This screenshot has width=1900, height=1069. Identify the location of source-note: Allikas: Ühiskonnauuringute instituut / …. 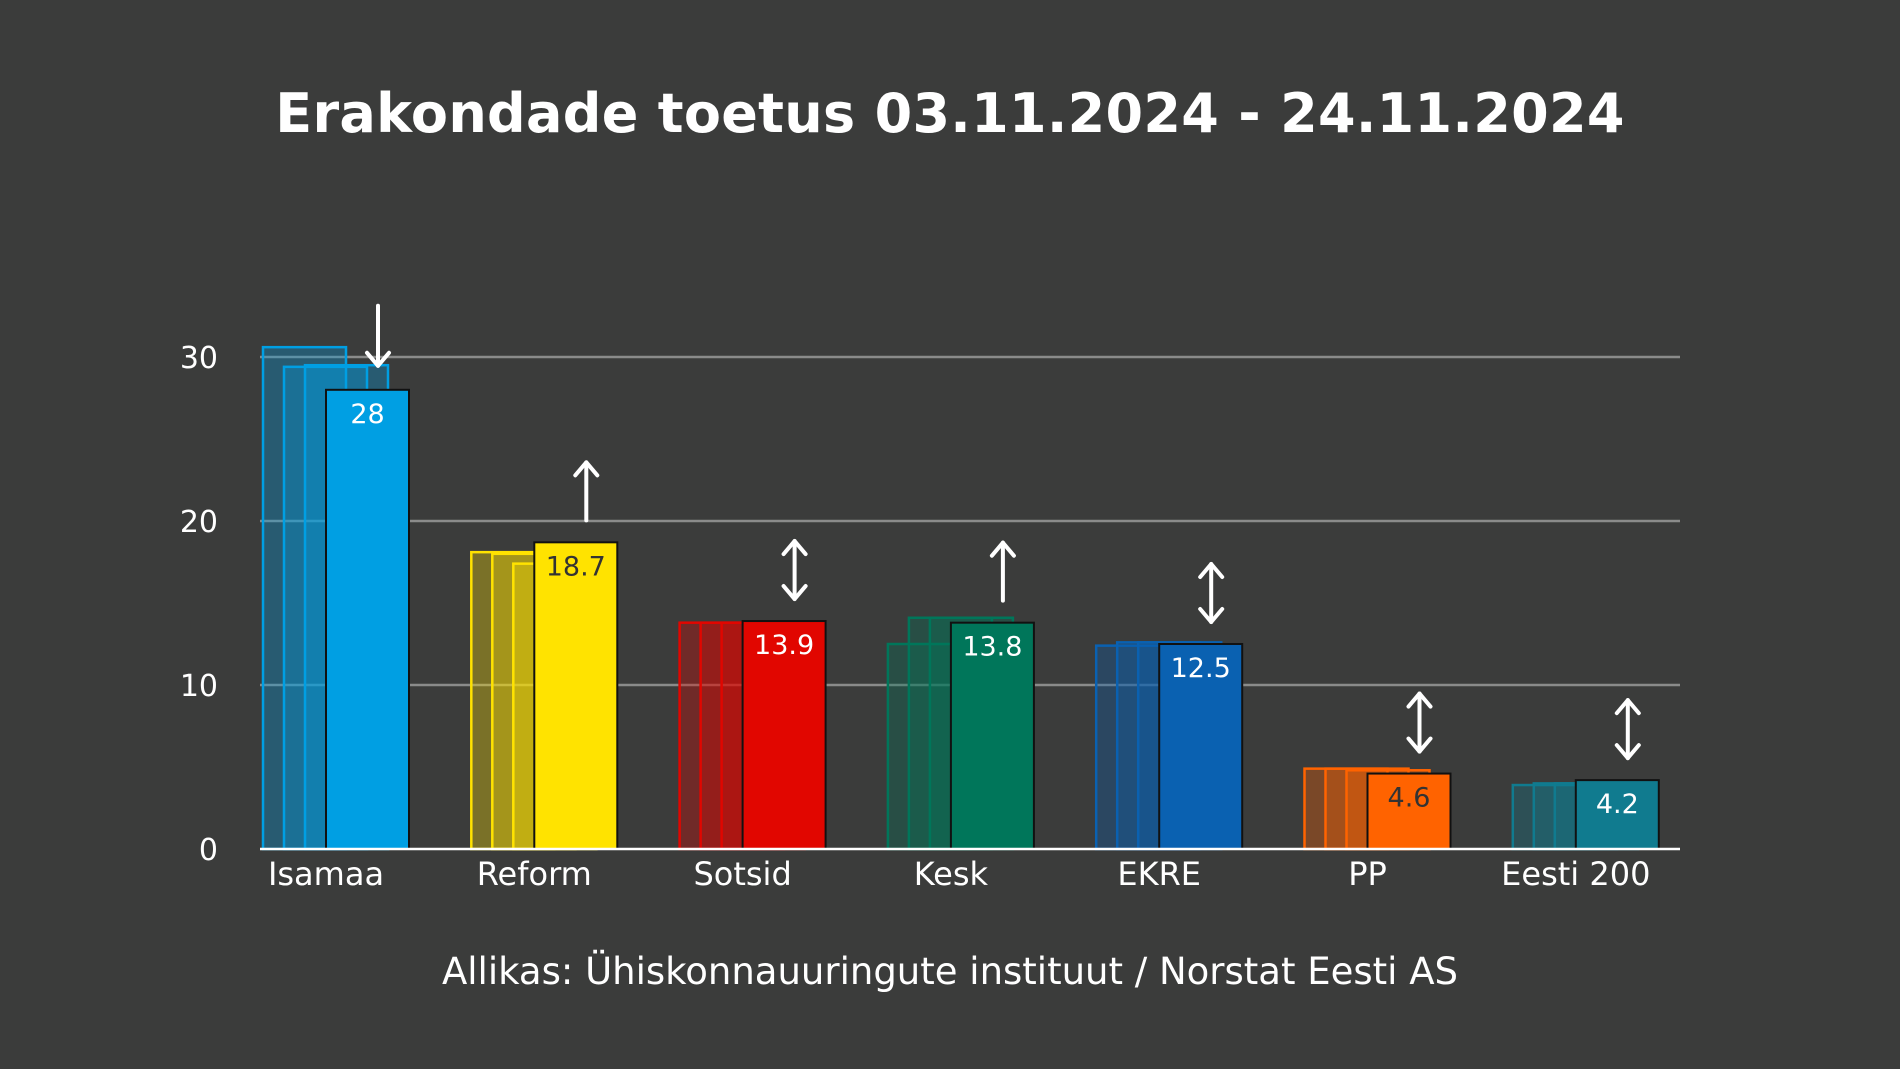
(950, 971).